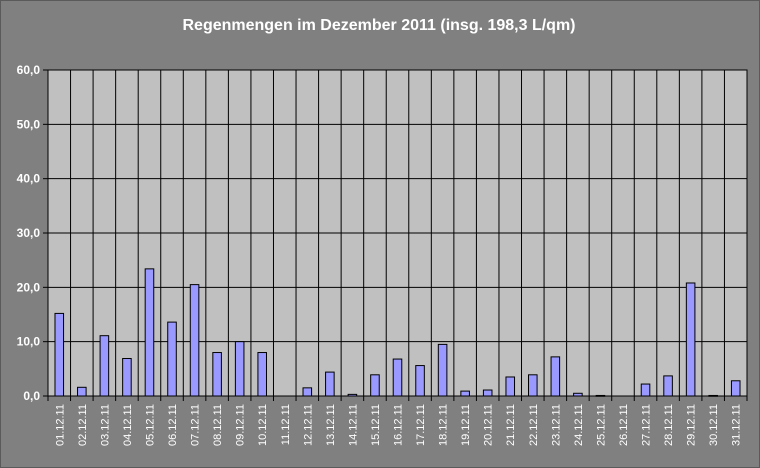 The height and width of the screenshot is (468, 760). What do you see at coordinates (647, 425) in the screenshot?
I see `x-tick-label: 27.12.11` at bounding box center [647, 425].